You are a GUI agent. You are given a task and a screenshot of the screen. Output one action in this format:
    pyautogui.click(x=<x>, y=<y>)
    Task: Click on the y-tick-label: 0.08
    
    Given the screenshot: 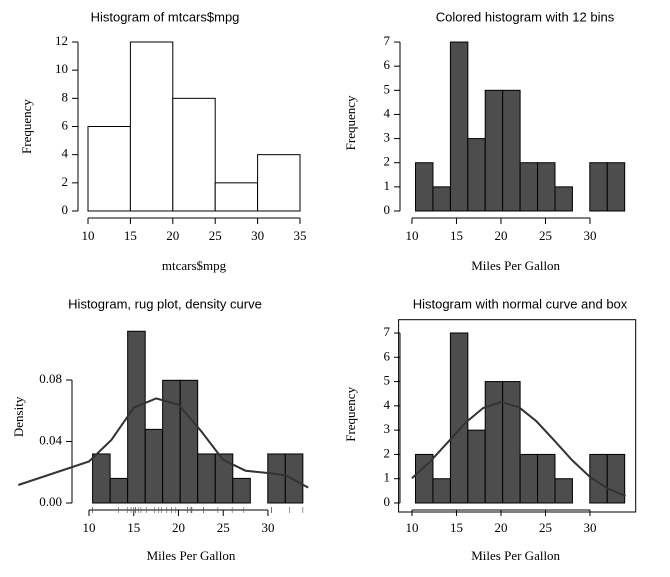 What is the action you would take?
    pyautogui.click(x=50, y=378)
    